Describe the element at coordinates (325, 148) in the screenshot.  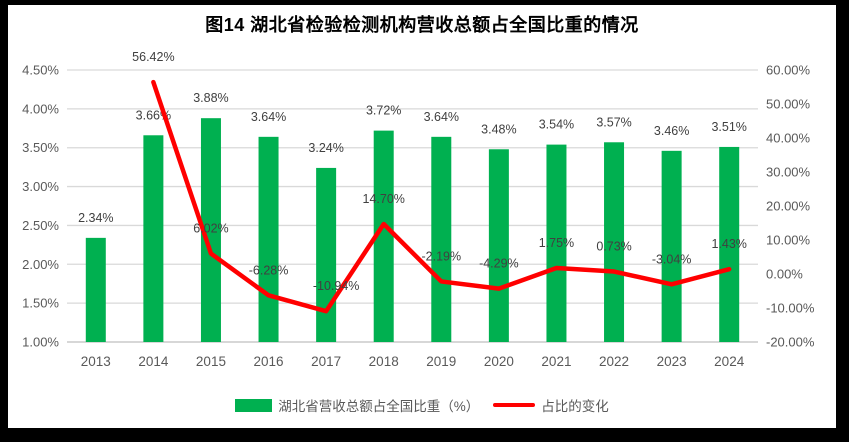
I see `bar-data-label: 3.24%` at that location.